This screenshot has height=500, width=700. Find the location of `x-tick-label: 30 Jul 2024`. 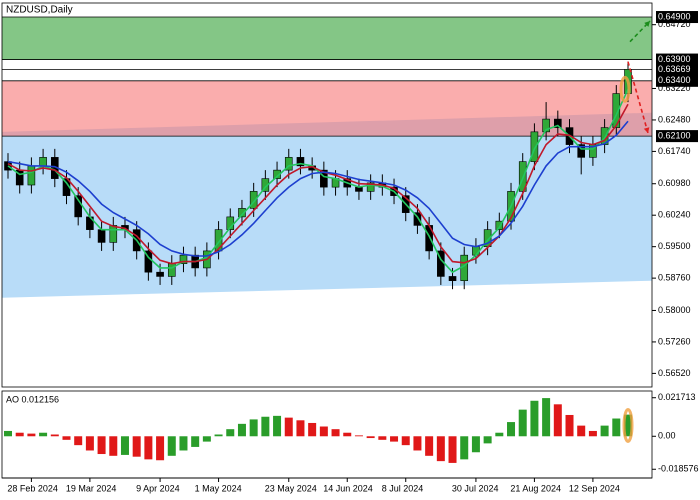

x-tick-label: 30 Jul 2024 is located at coordinates (475, 488).